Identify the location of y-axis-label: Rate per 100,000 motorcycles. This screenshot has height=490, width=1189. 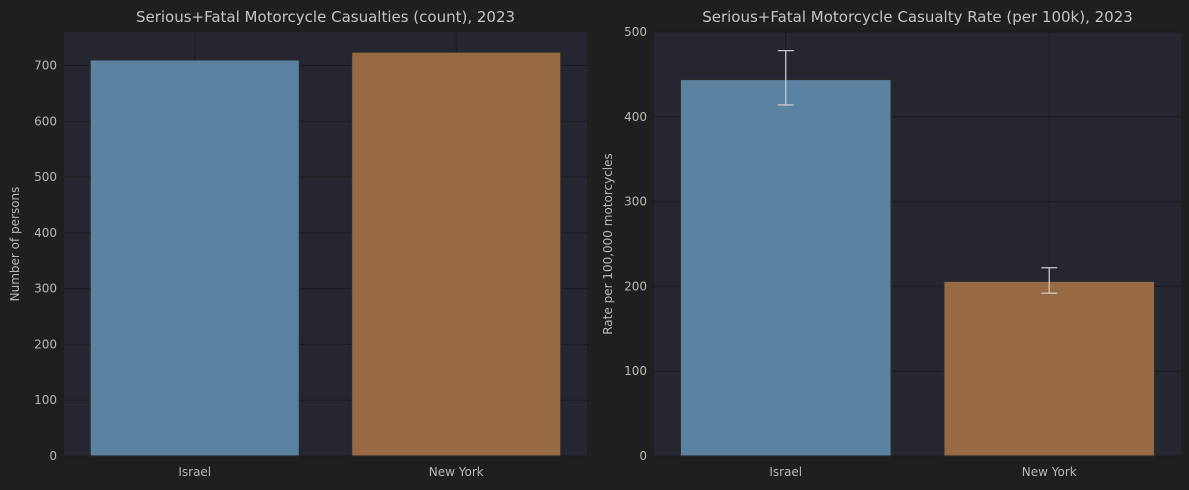
(608, 244).